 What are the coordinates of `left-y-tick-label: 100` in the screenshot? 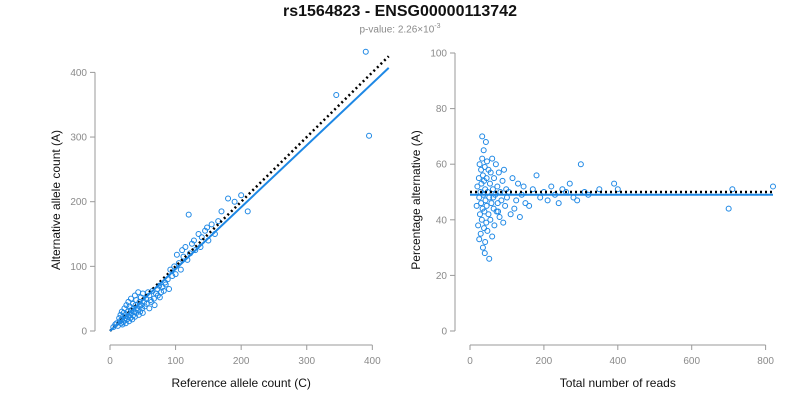 It's located at (78, 267).